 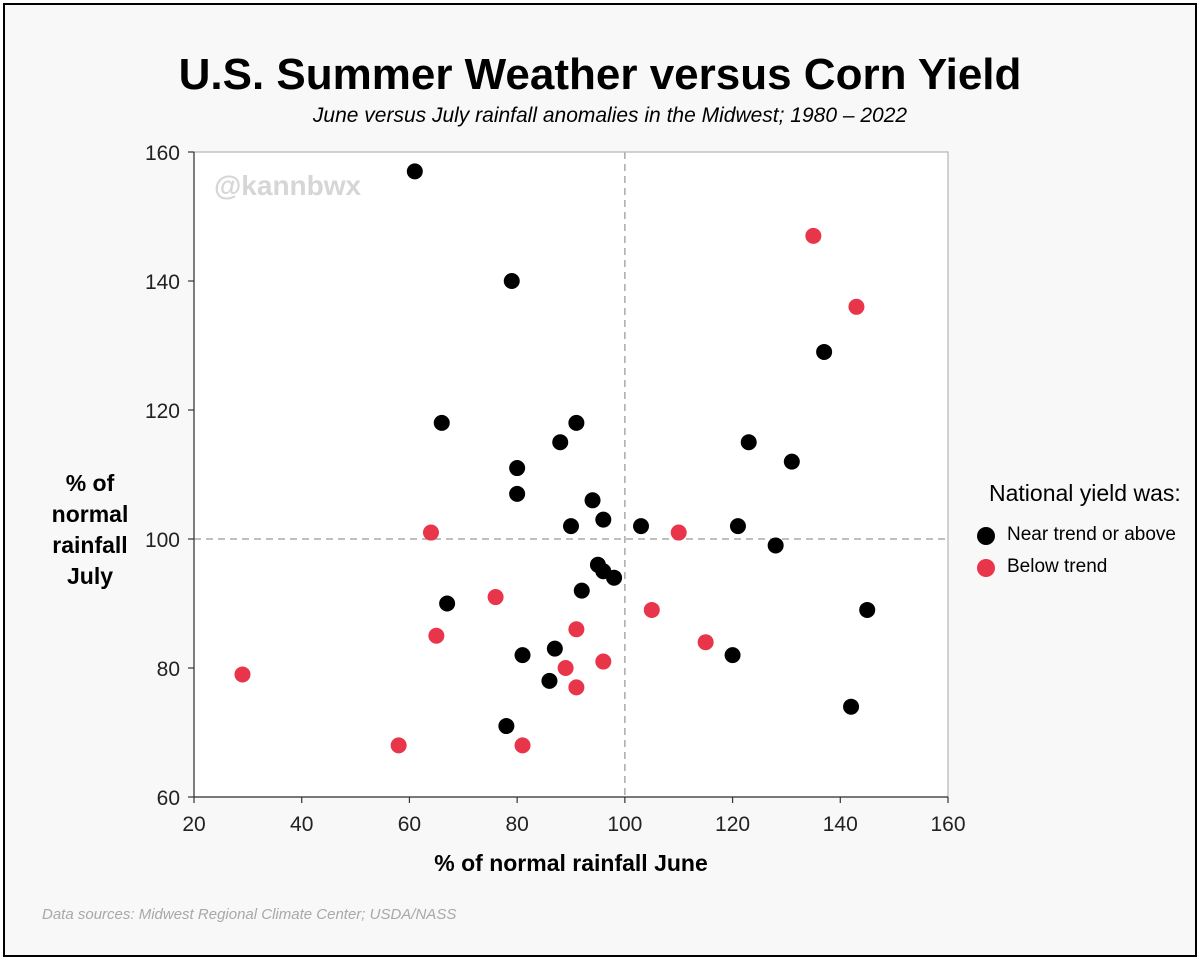 I want to click on y-tick-label: 100, so click(x=162, y=540).